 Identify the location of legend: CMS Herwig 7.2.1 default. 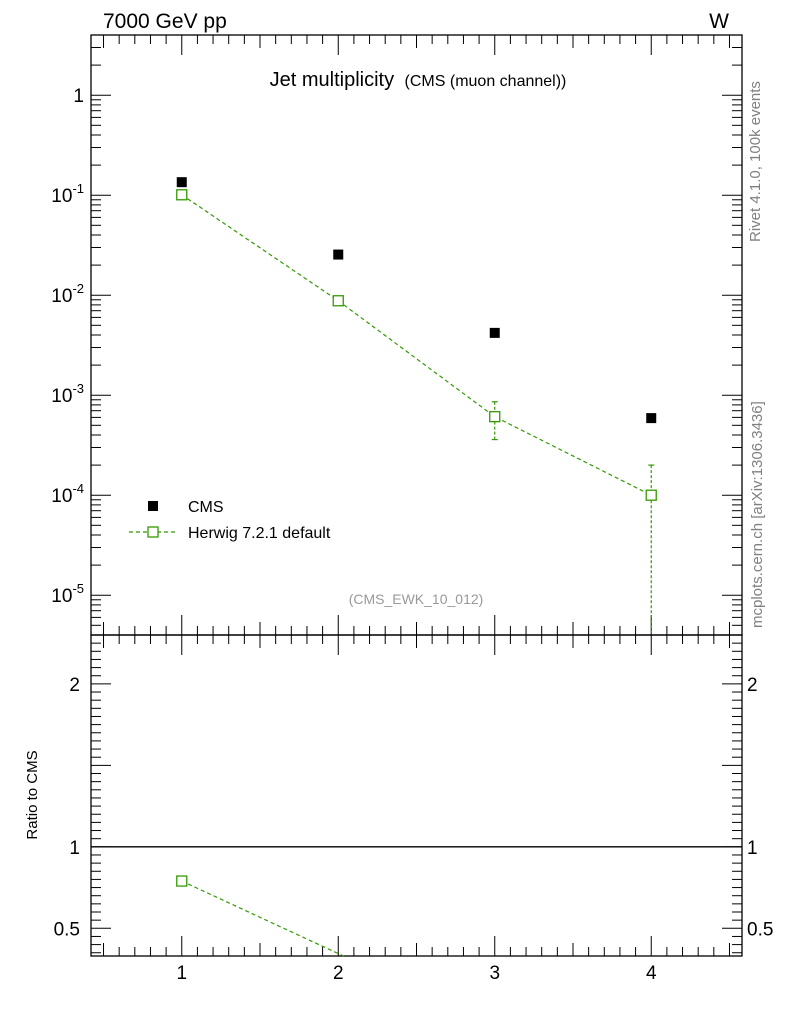
(230, 520).